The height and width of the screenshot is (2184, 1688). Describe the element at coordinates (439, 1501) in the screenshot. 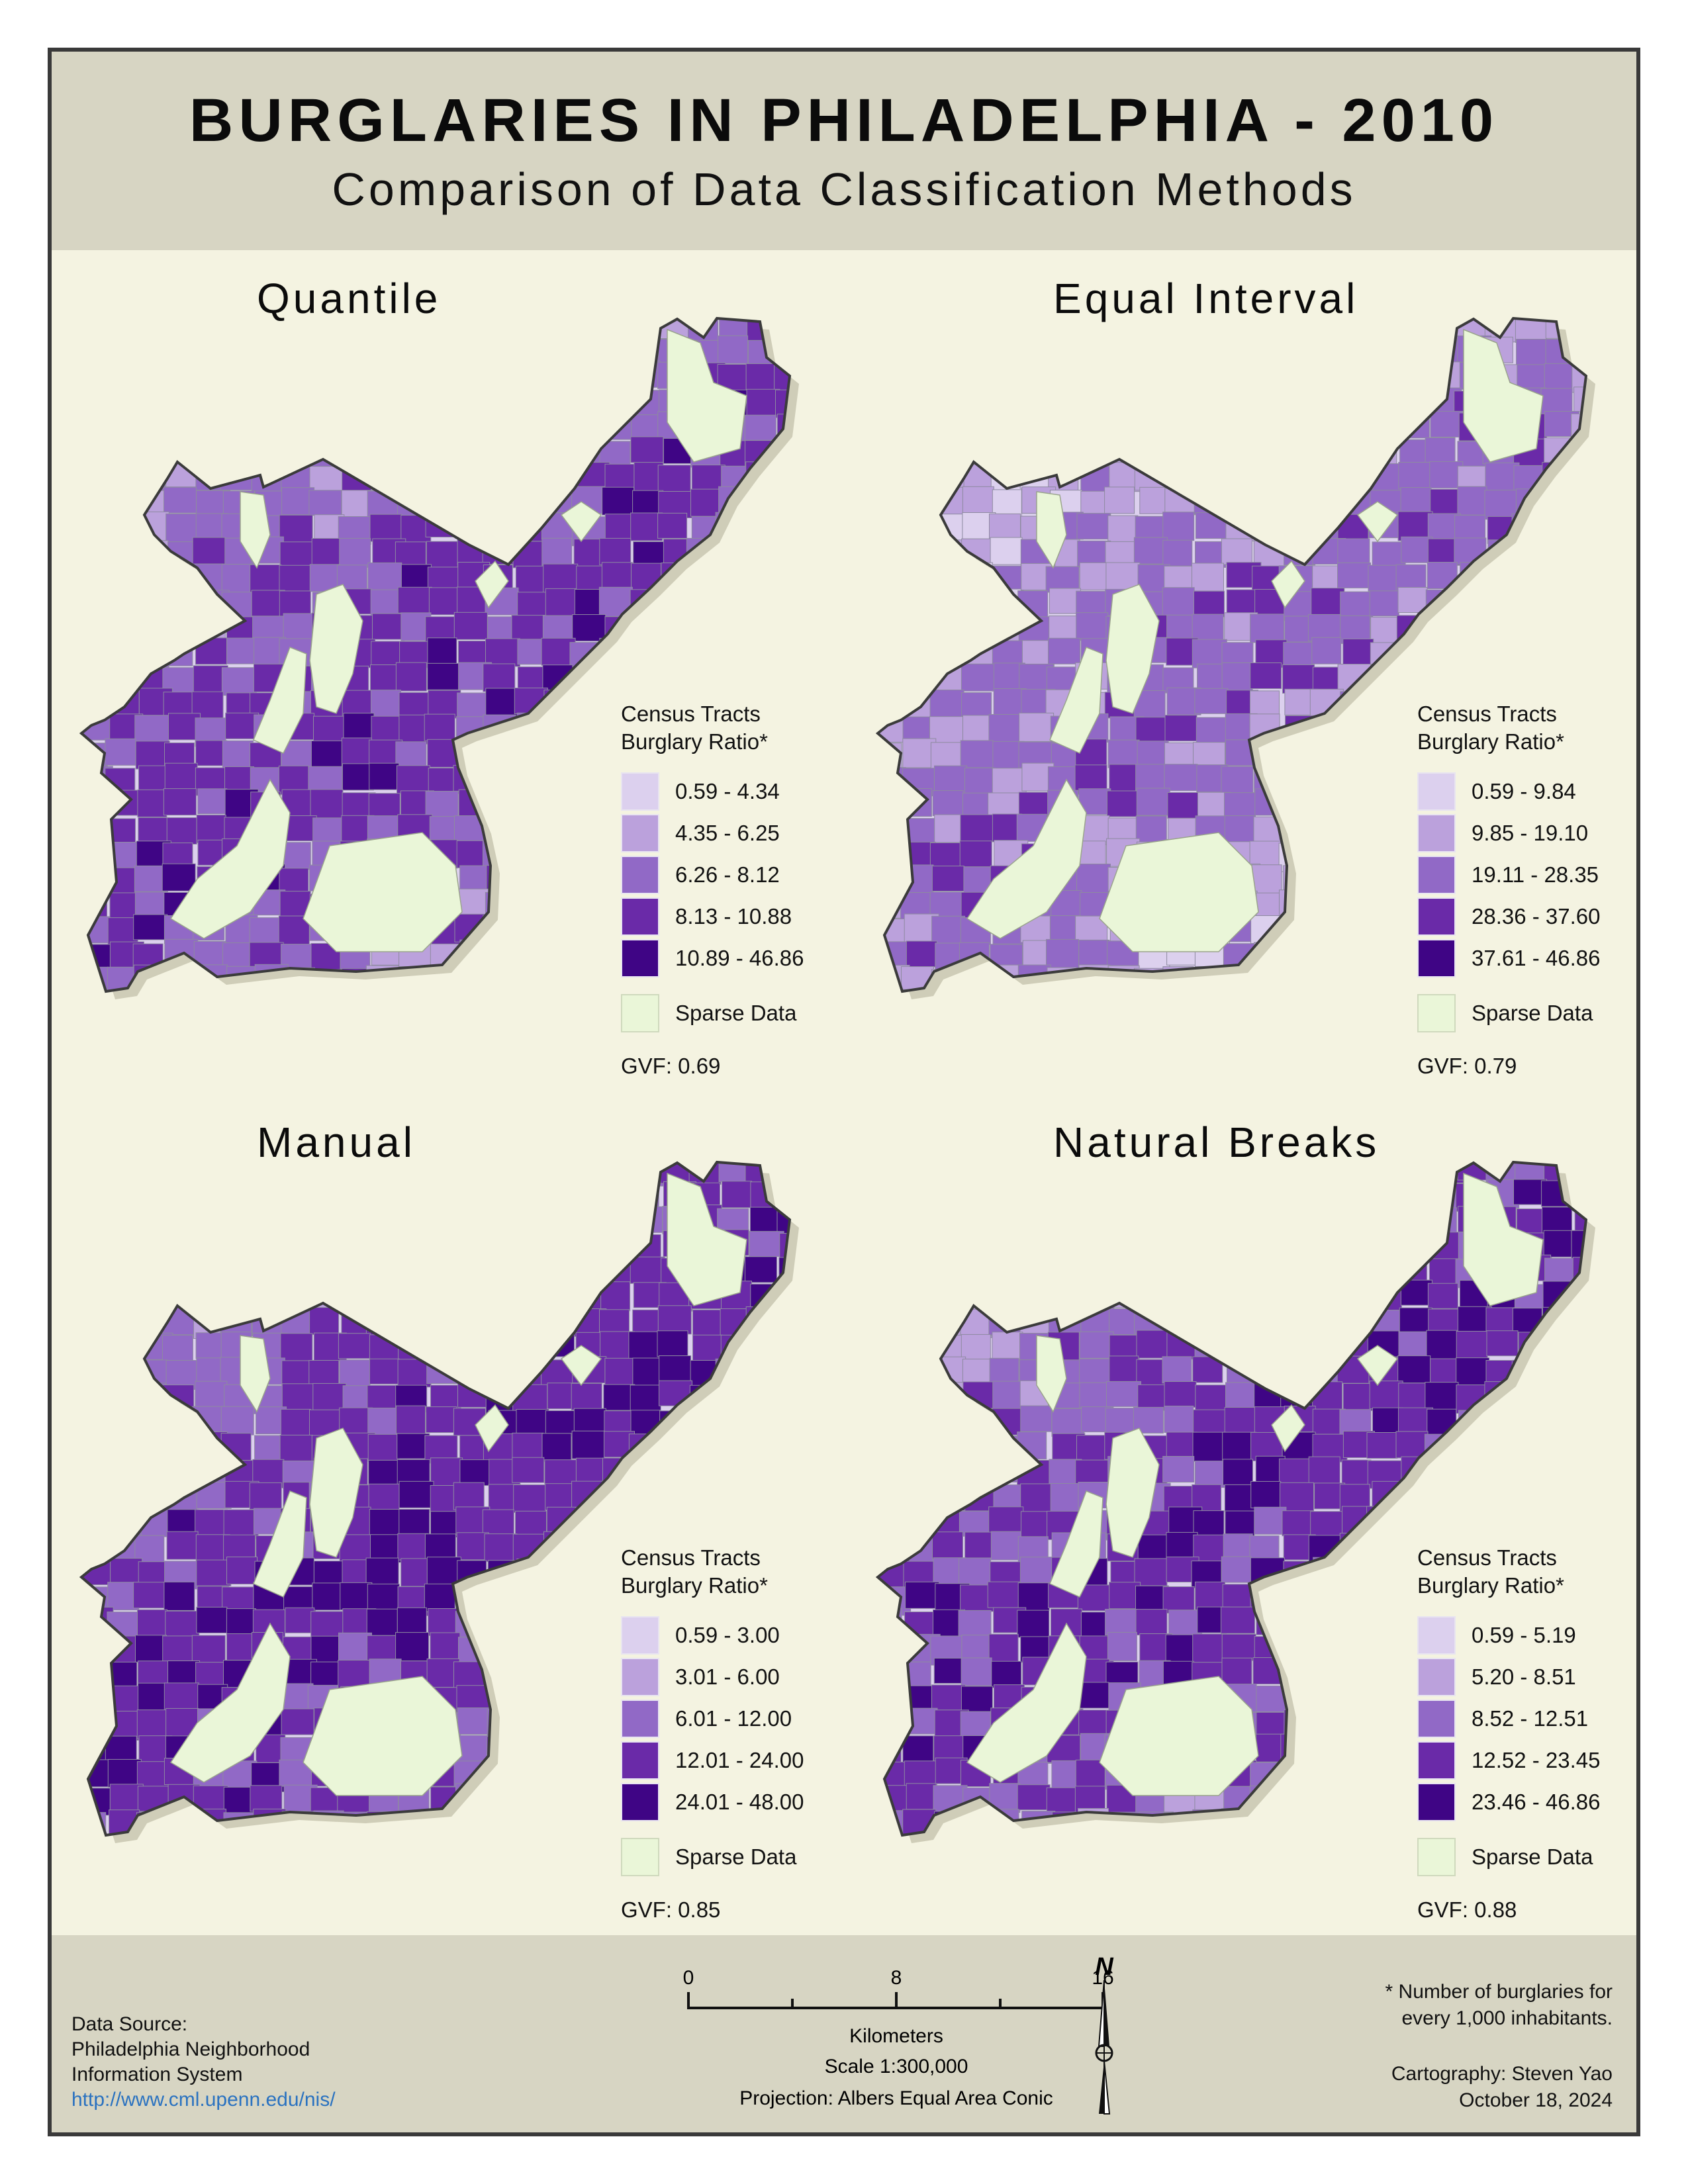

I see `choropleth-map` at that location.